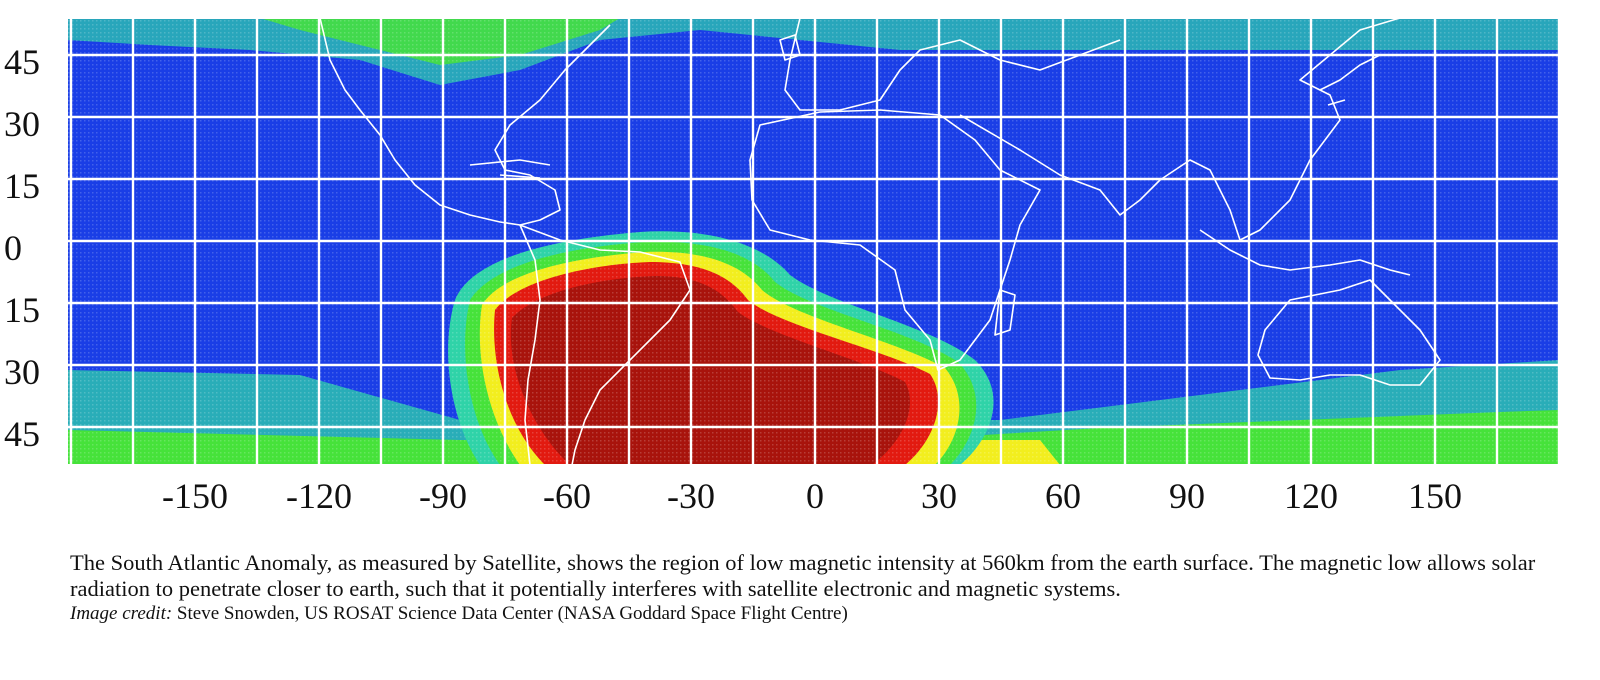  Describe the element at coordinates (952, 64) in the screenshot. I see `coastline-europe` at that location.